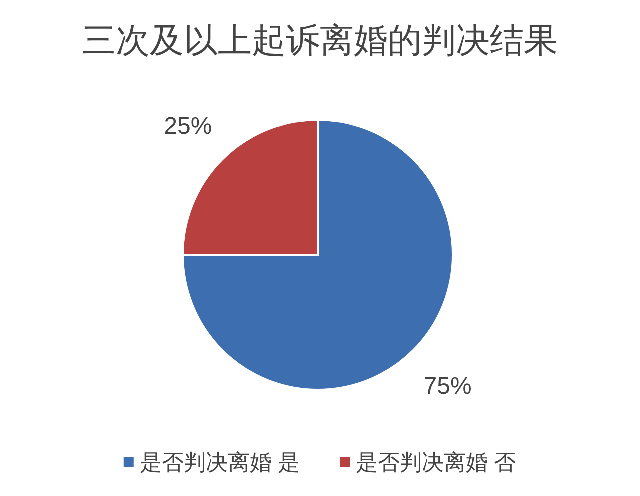  Describe the element at coordinates (448, 386) in the screenshot. I see `data-label: 75%` at that location.